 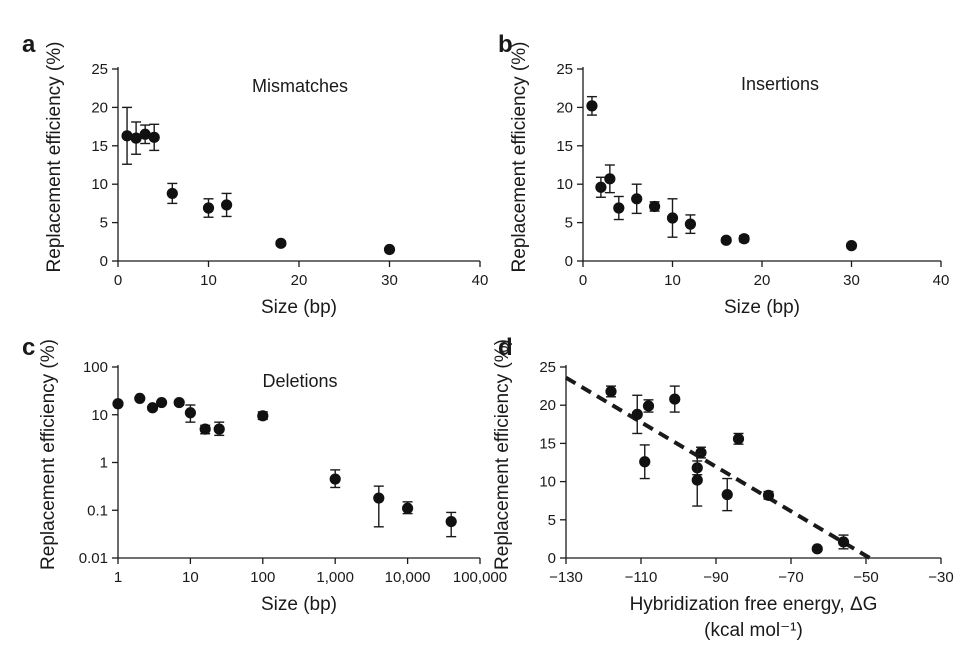 What do you see at coordinates (95, 367) in the screenshot?
I see `y-tick-label: 100` at bounding box center [95, 367].